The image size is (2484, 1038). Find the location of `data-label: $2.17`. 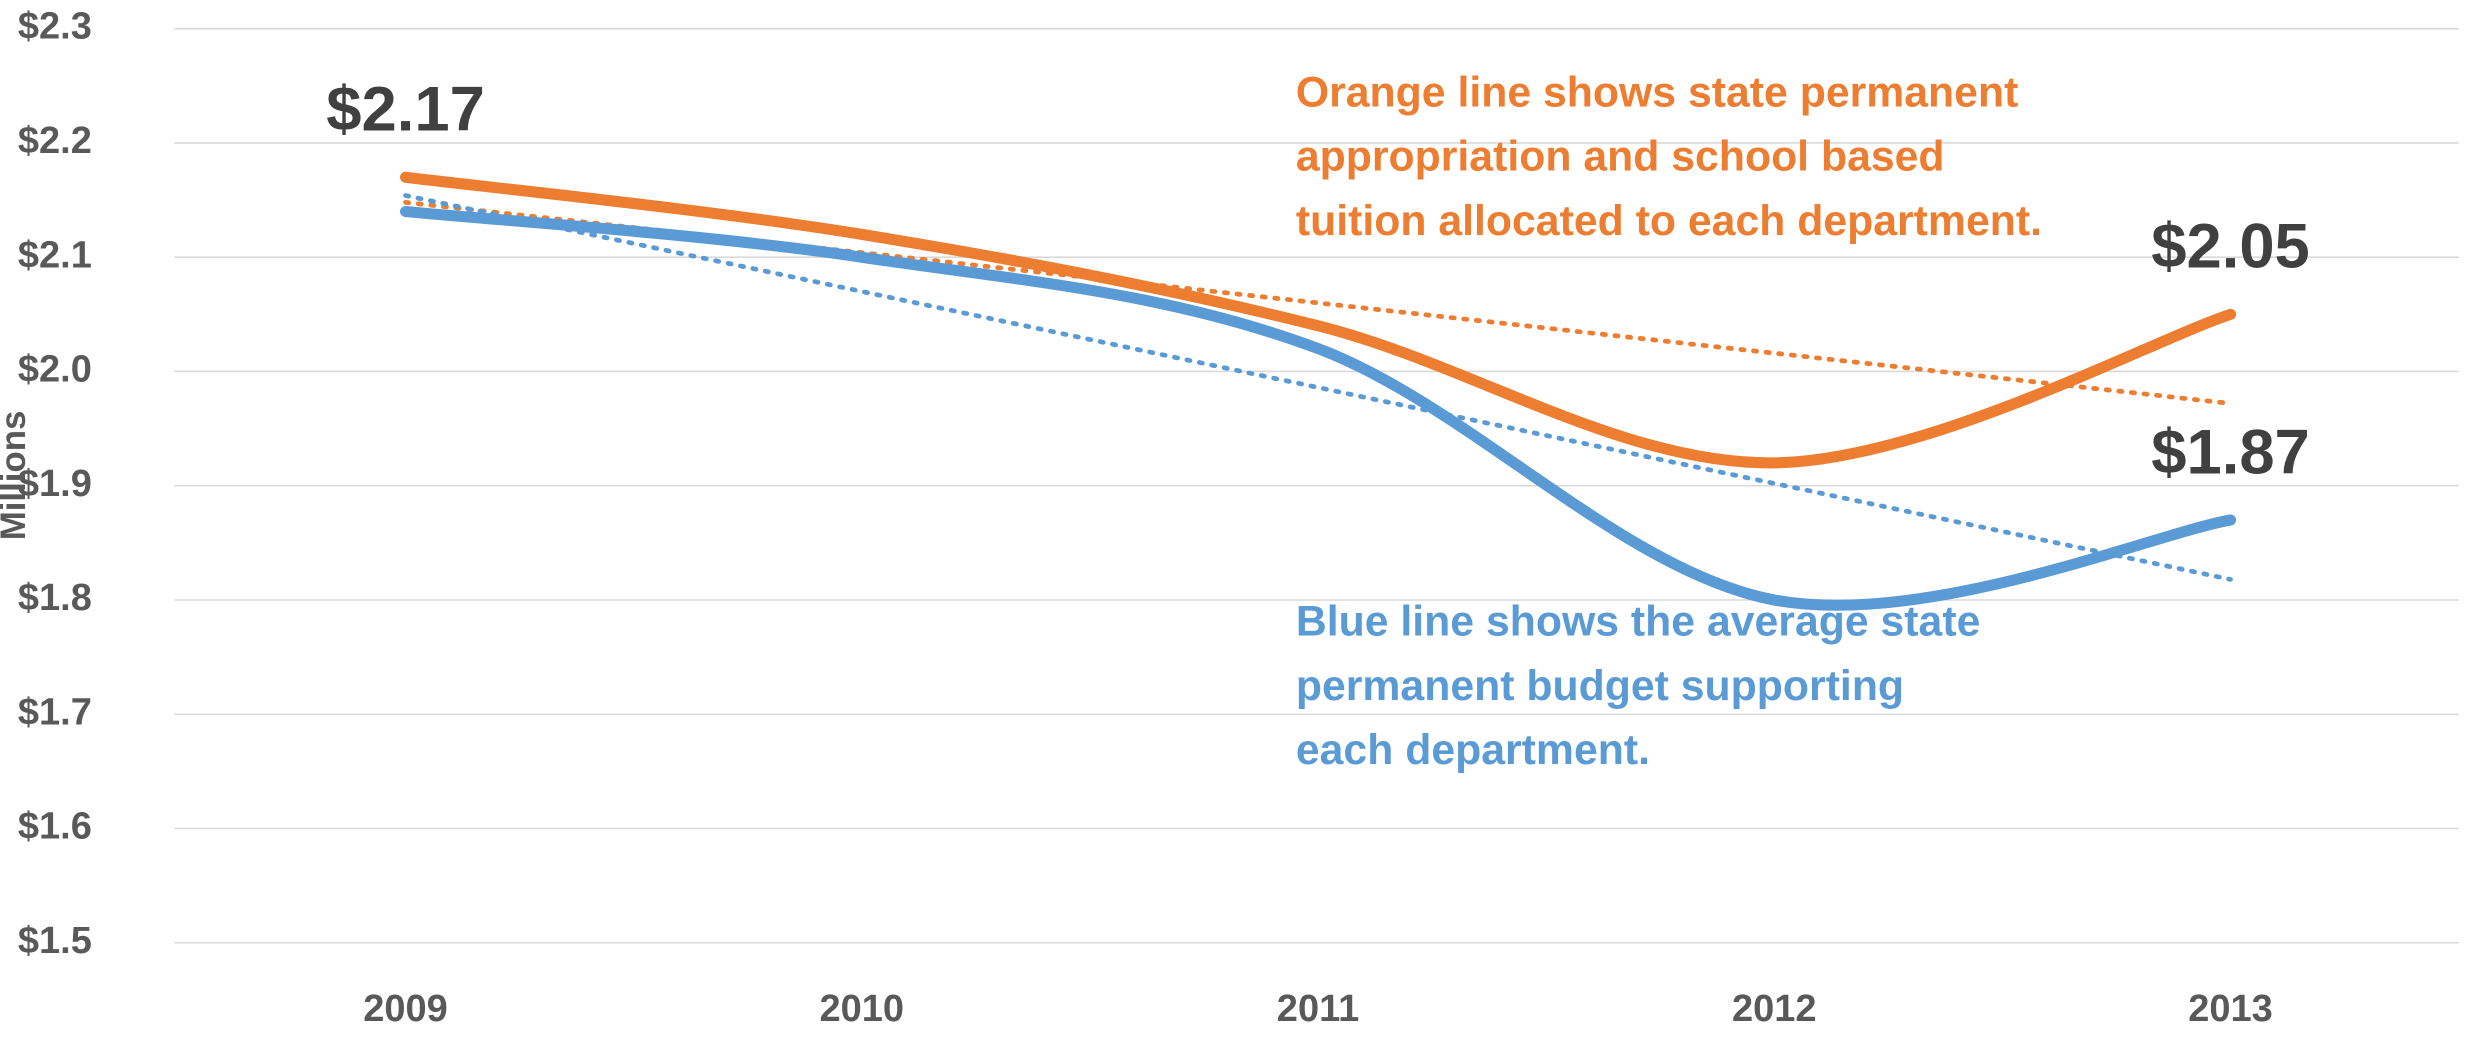

data-label: $2.17 is located at coordinates (405, 110).